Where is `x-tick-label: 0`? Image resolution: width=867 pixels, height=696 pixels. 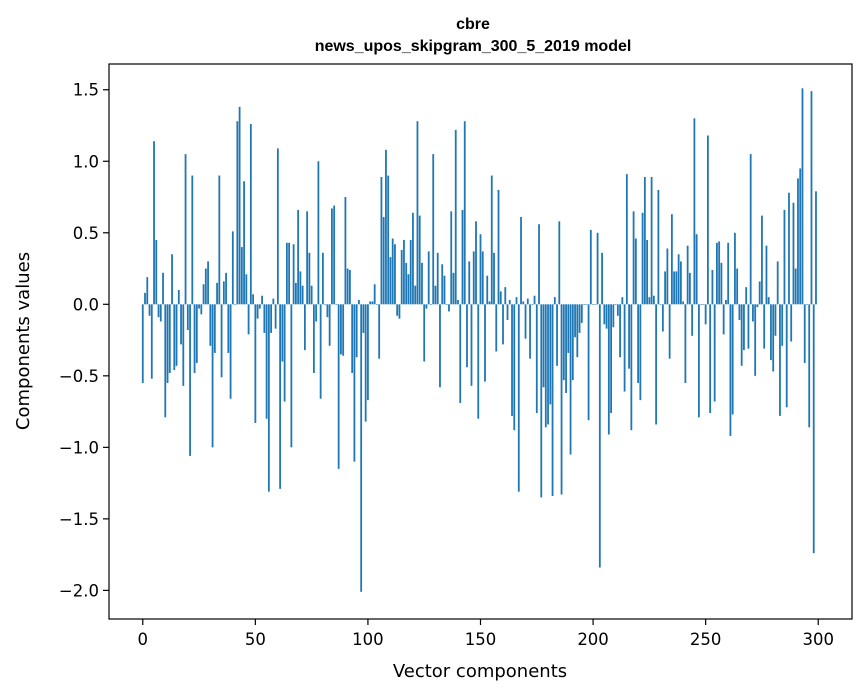 x-tick-label: 0 is located at coordinates (143, 639).